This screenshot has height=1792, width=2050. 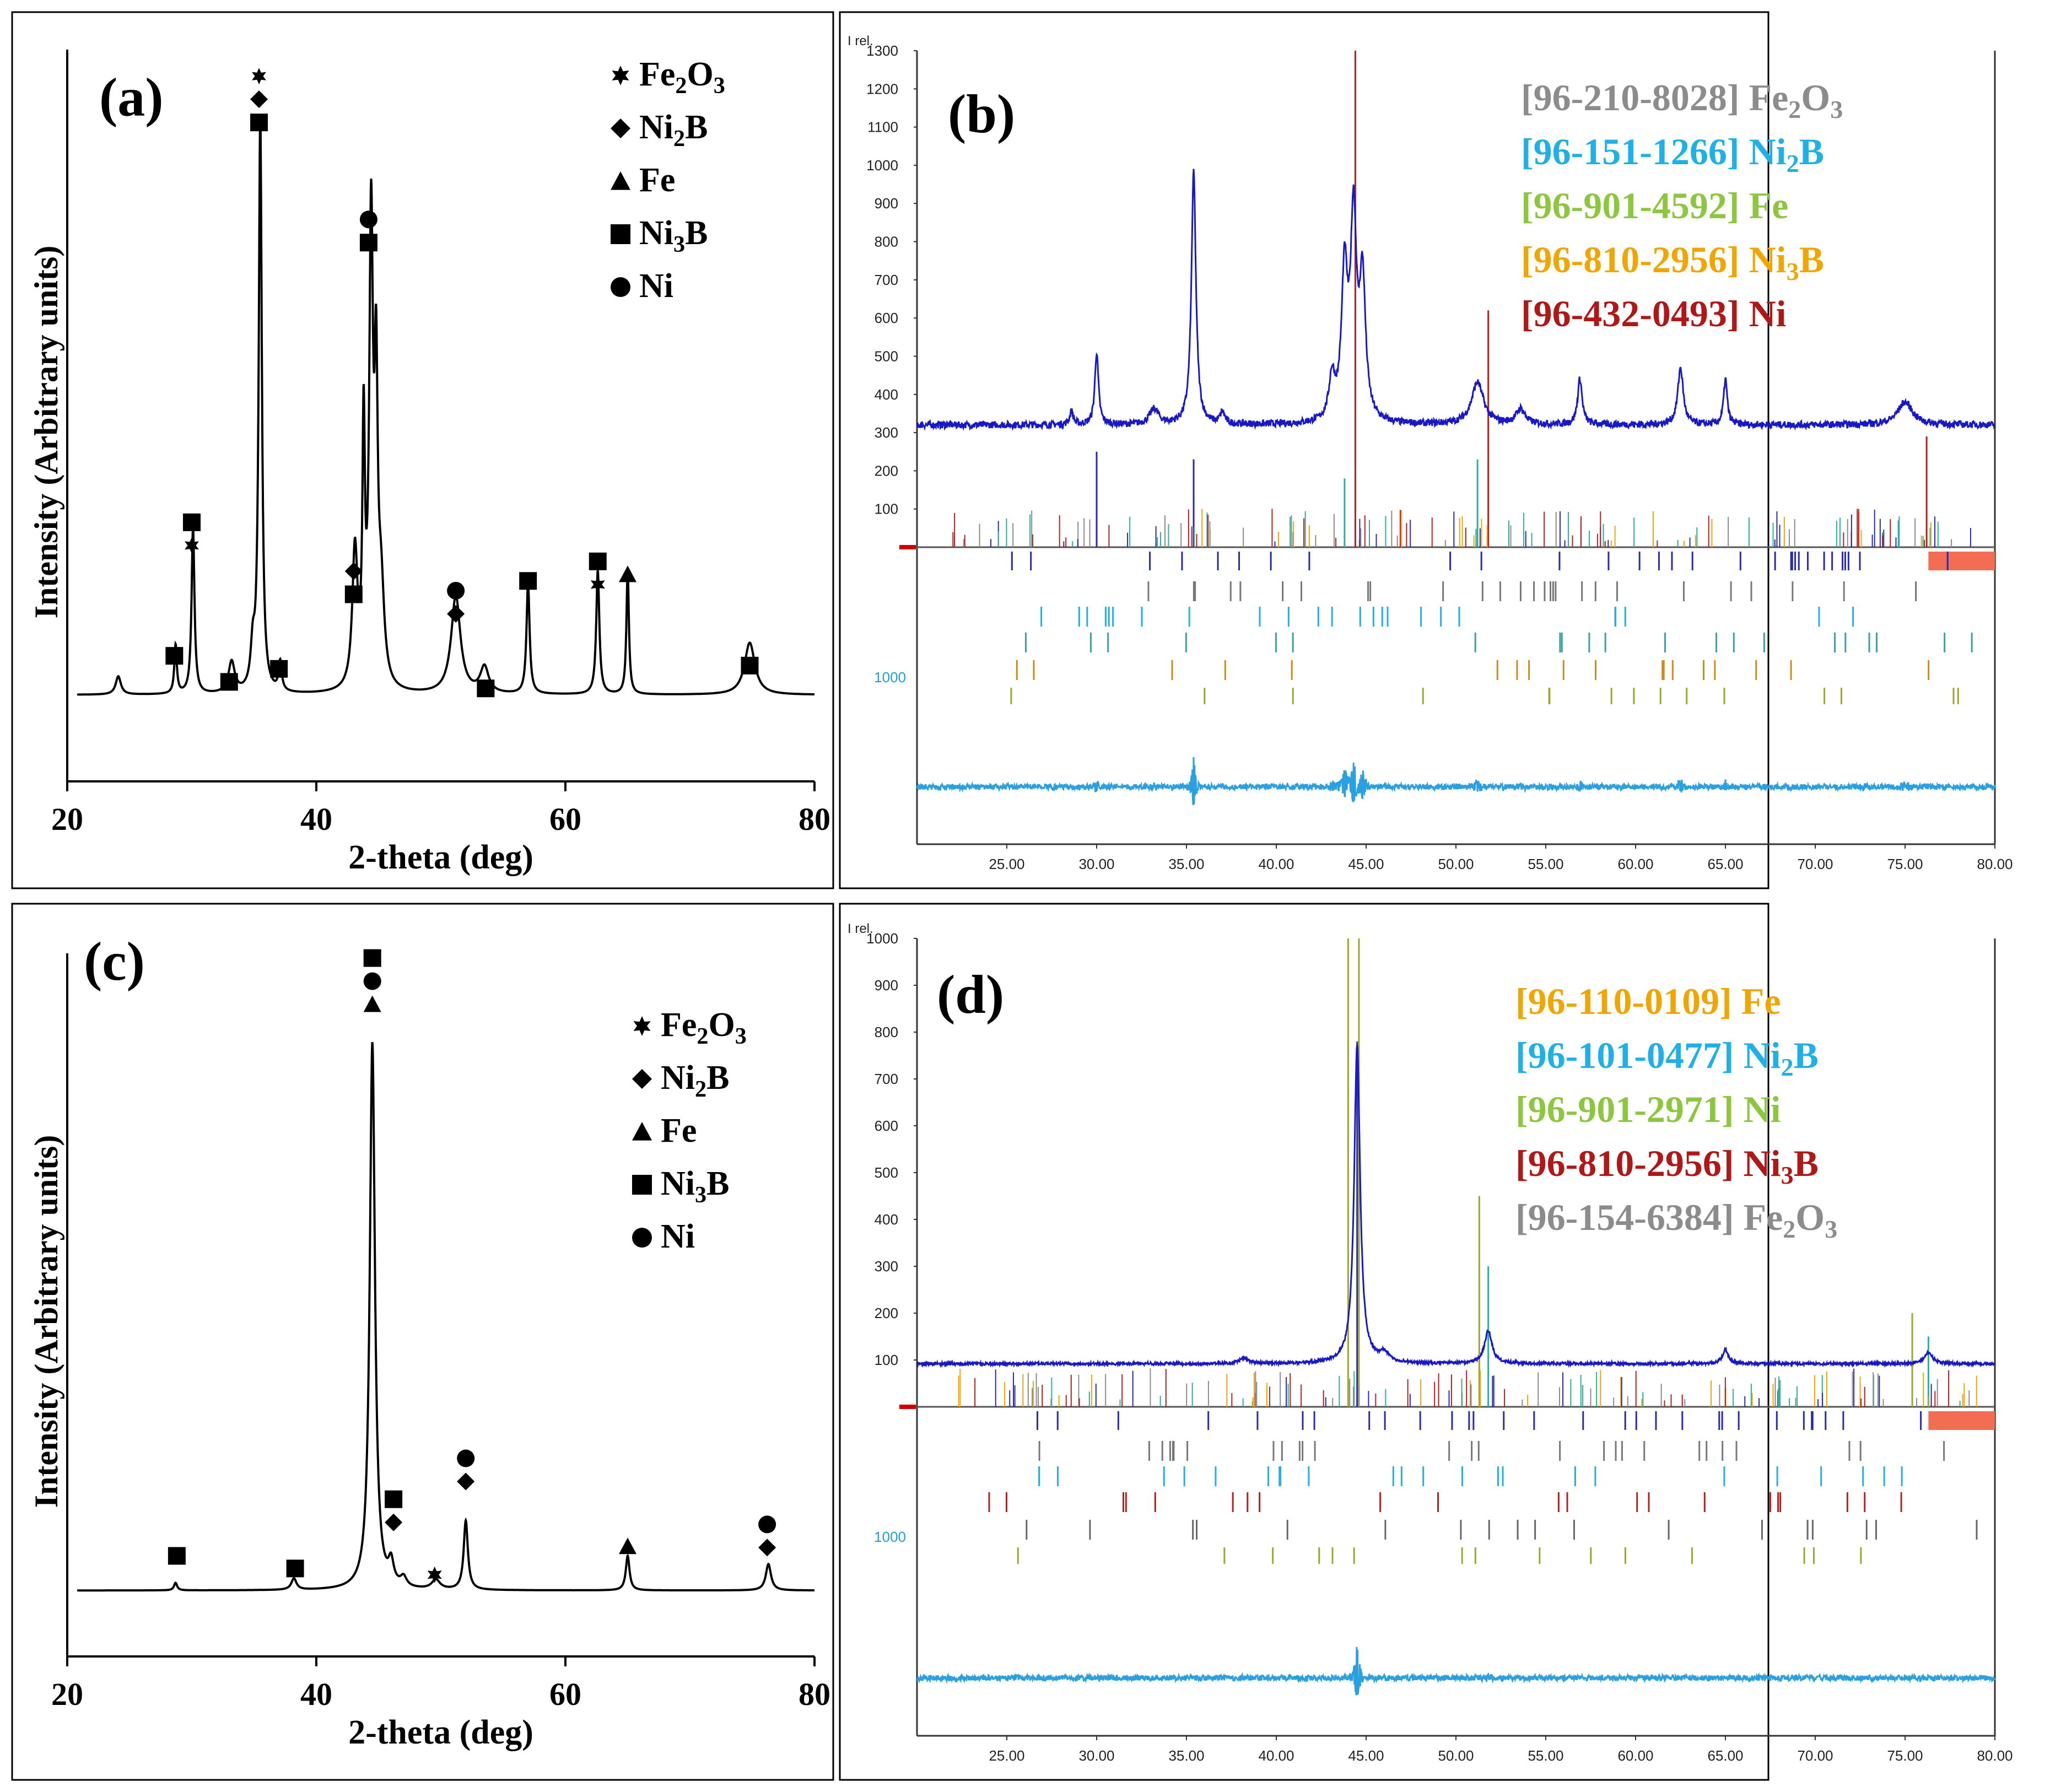 I want to click on legend-code: [96-154-6384], so click(x=1629, y=1217).